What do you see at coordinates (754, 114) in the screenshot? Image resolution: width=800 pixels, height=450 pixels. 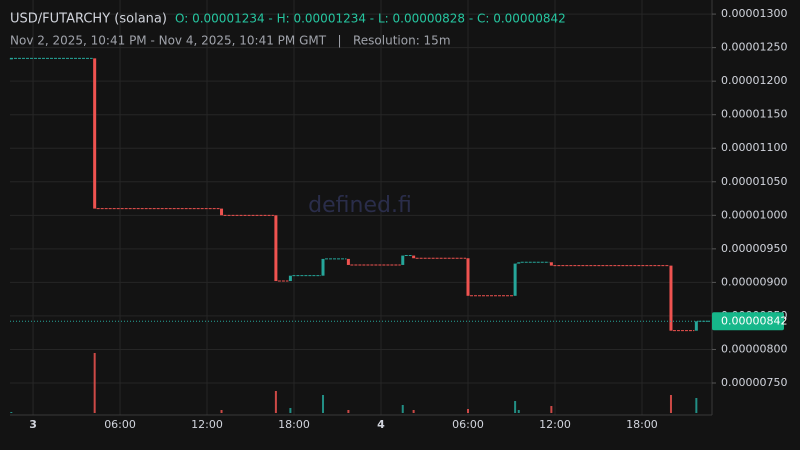 I see `y-tick-label: 0.00001150` at bounding box center [754, 114].